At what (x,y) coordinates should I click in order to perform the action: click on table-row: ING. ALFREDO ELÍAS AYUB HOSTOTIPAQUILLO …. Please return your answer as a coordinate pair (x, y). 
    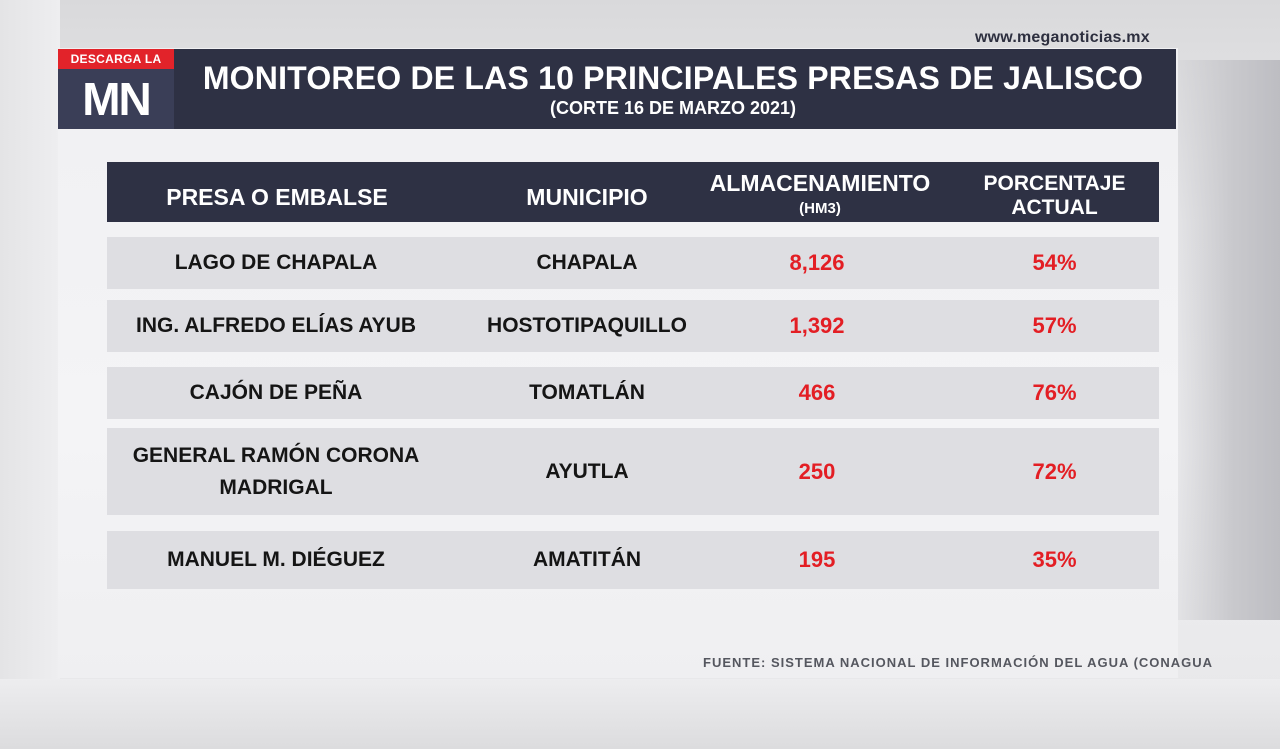
    Looking at the image, I should click on (633, 326).